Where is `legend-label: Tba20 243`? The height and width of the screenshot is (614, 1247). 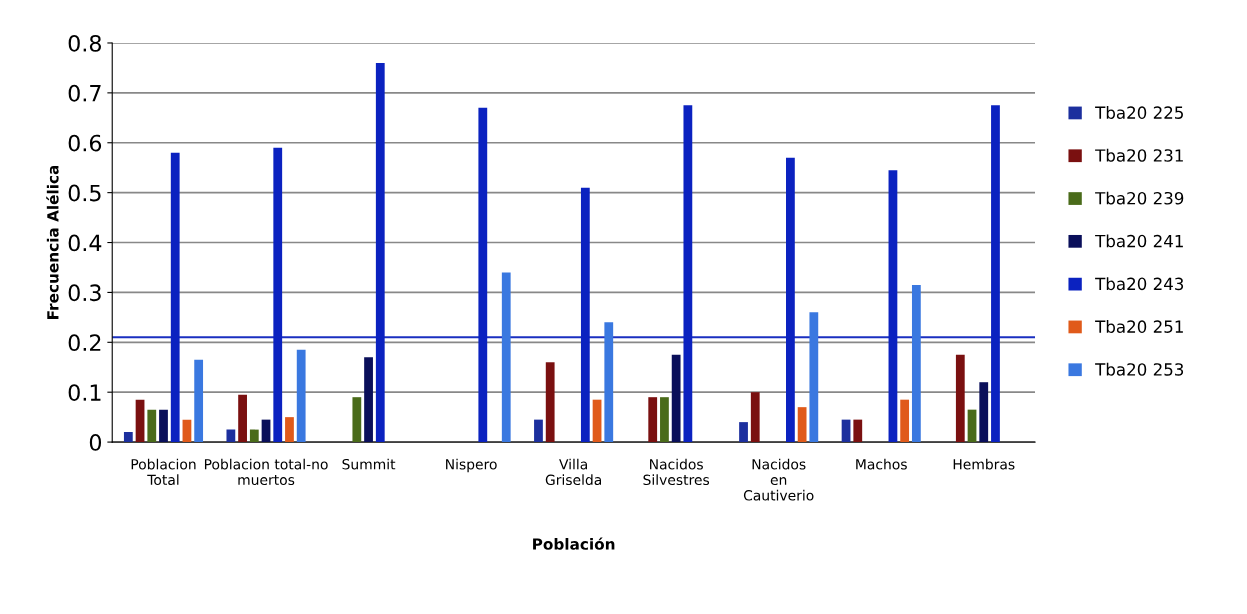 legend-label: Tba20 243 is located at coordinates (1139, 284).